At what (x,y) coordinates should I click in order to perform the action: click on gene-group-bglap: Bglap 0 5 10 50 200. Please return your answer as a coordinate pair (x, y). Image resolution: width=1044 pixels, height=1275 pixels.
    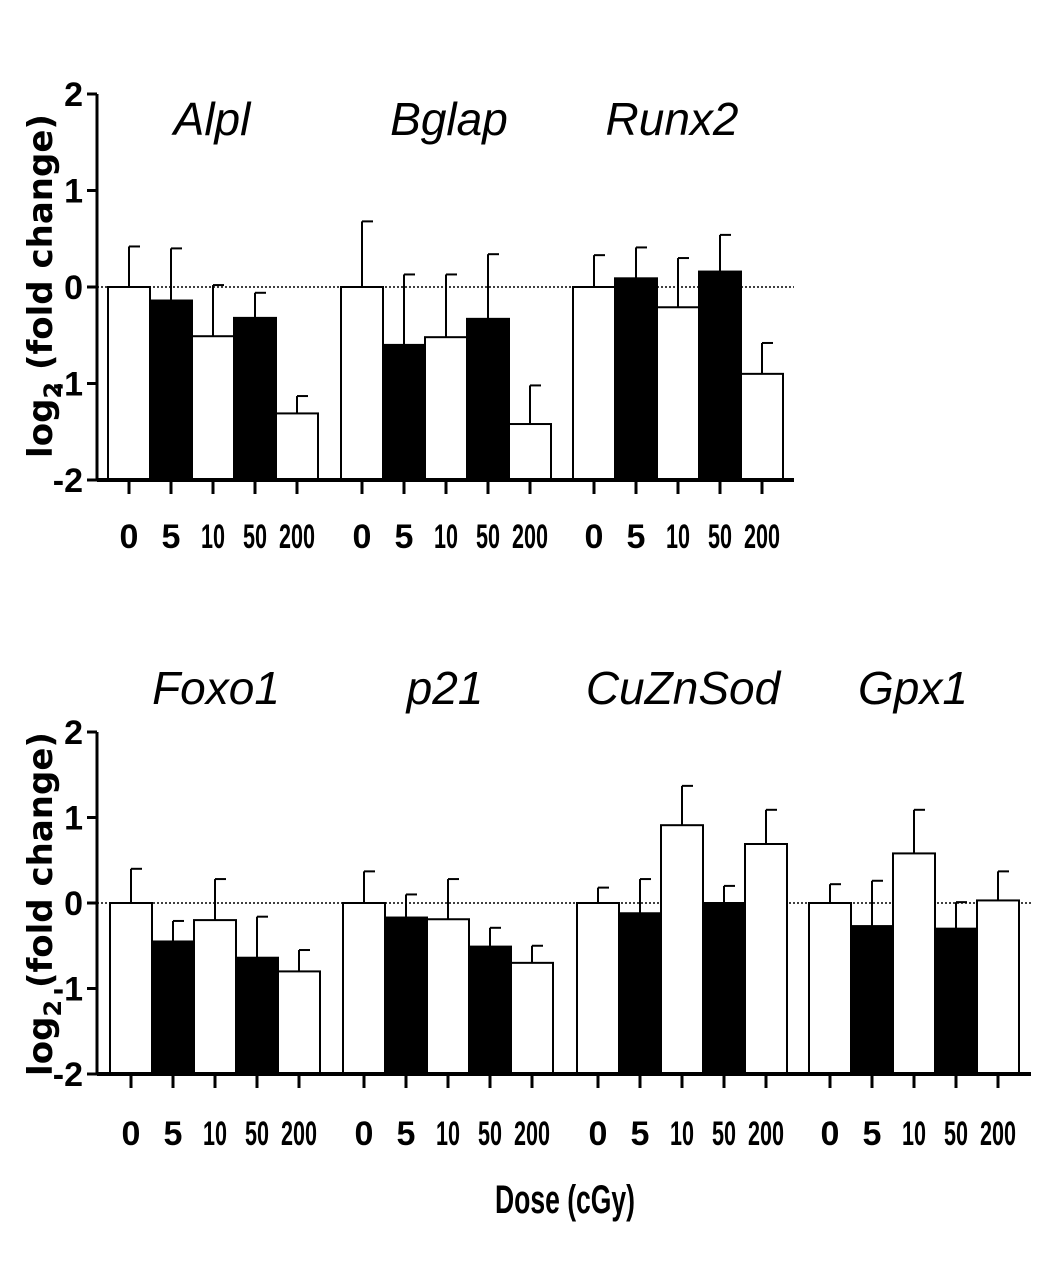
    Looking at the image, I should click on (446, 324).